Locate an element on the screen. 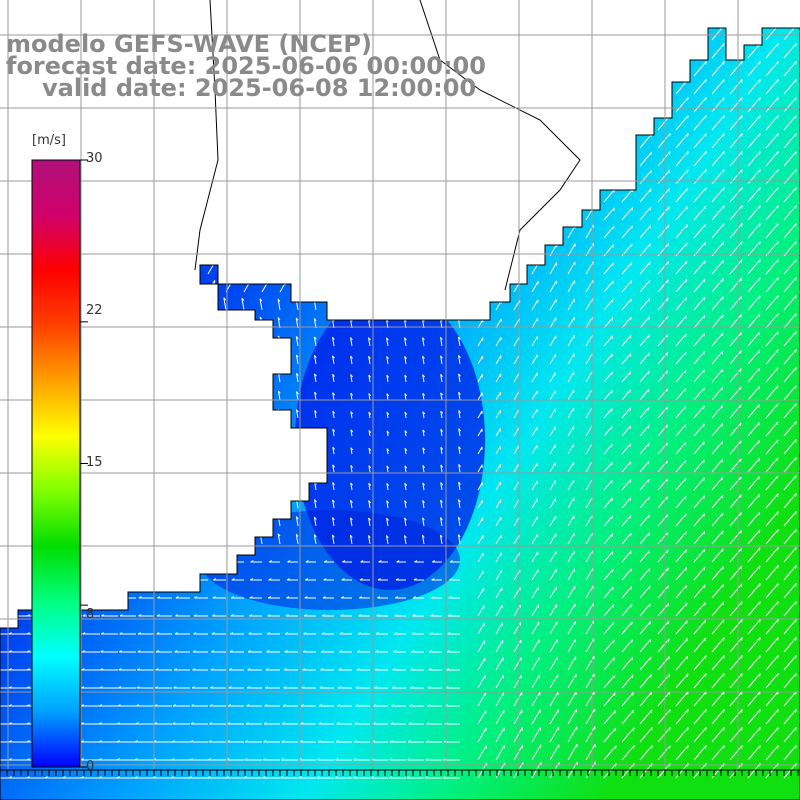  colorbar-tick-8: 8 is located at coordinates (90, 614).